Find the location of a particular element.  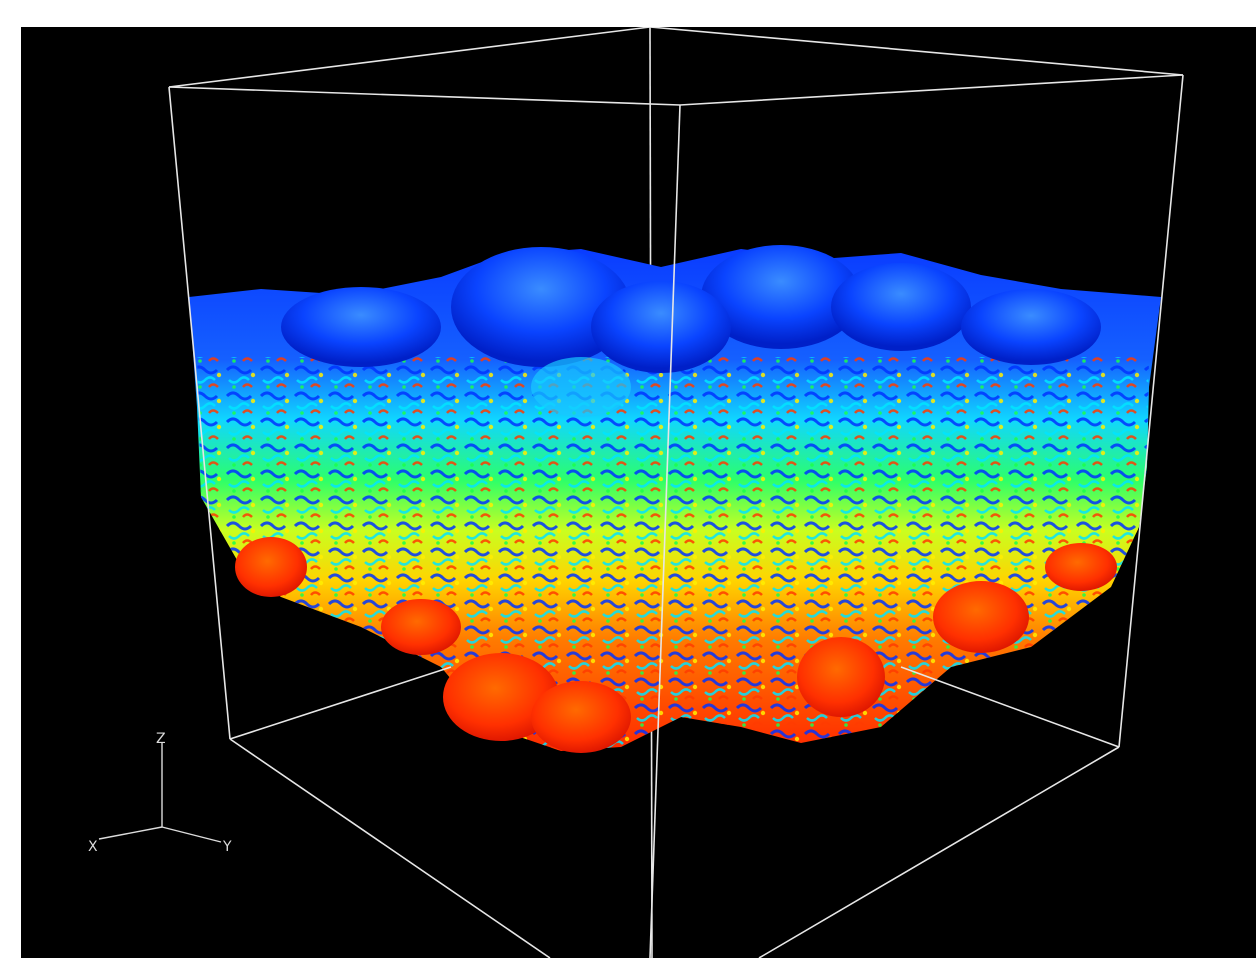

z-axis-label: Z is located at coordinates (161, 739).